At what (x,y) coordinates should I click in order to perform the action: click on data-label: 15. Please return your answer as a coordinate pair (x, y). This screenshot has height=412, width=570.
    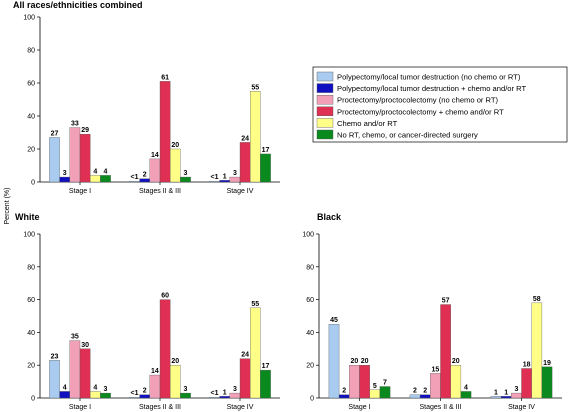
    Looking at the image, I should click on (436, 369).